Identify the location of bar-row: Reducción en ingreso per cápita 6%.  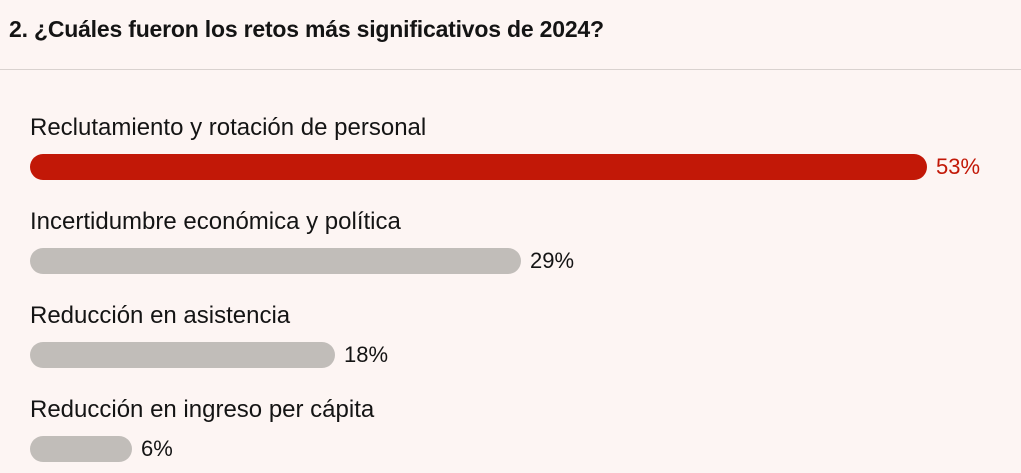
(520, 431).